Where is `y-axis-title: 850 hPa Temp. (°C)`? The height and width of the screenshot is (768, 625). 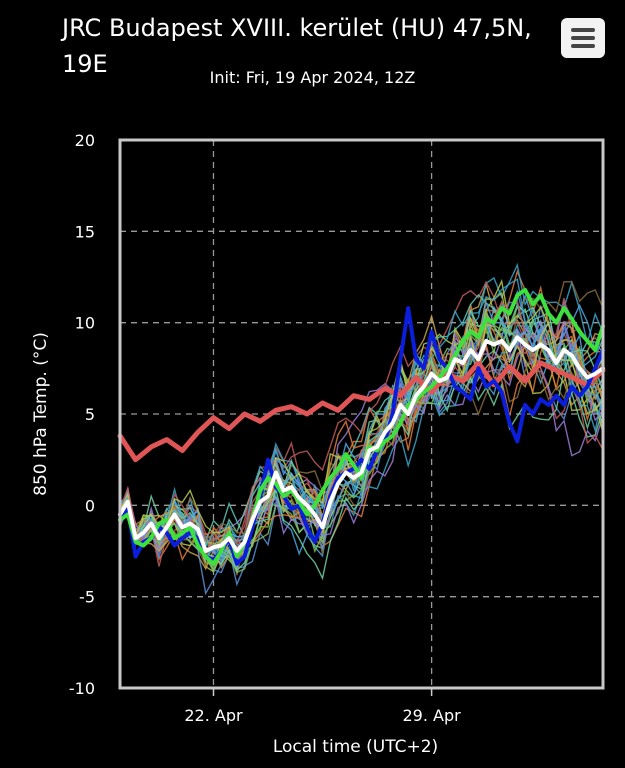 y-axis-title: 850 hPa Temp. (°C) is located at coordinates (41, 414).